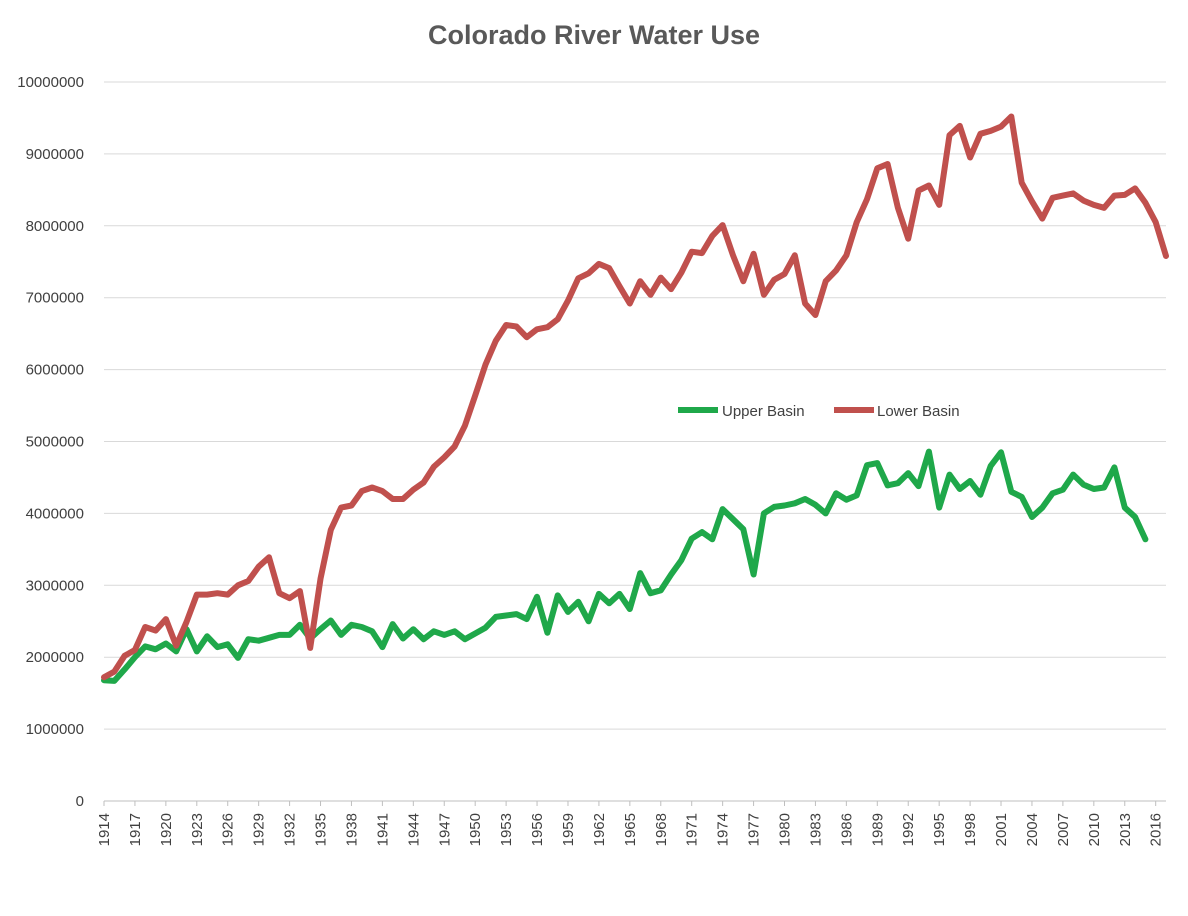  What do you see at coordinates (55, 226) in the screenshot?
I see `y-tick-label: 8000000` at bounding box center [55, 226].